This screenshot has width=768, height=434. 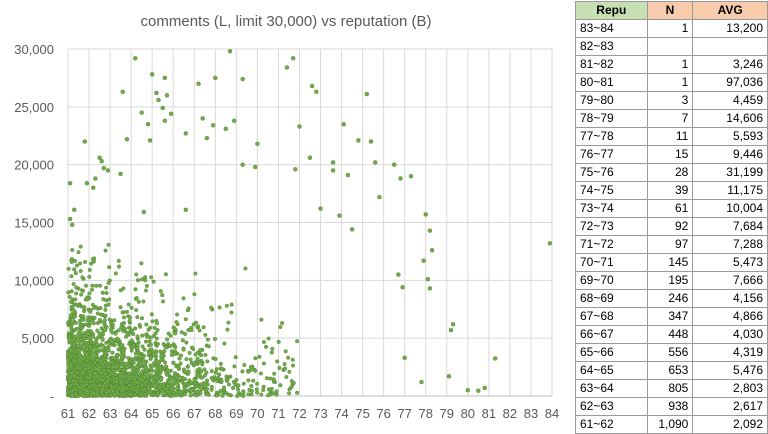 What do you see at coordinates (341, 413) in the screenshot?
I see `x-tick-label: 74` at bounding box center [341, 413].